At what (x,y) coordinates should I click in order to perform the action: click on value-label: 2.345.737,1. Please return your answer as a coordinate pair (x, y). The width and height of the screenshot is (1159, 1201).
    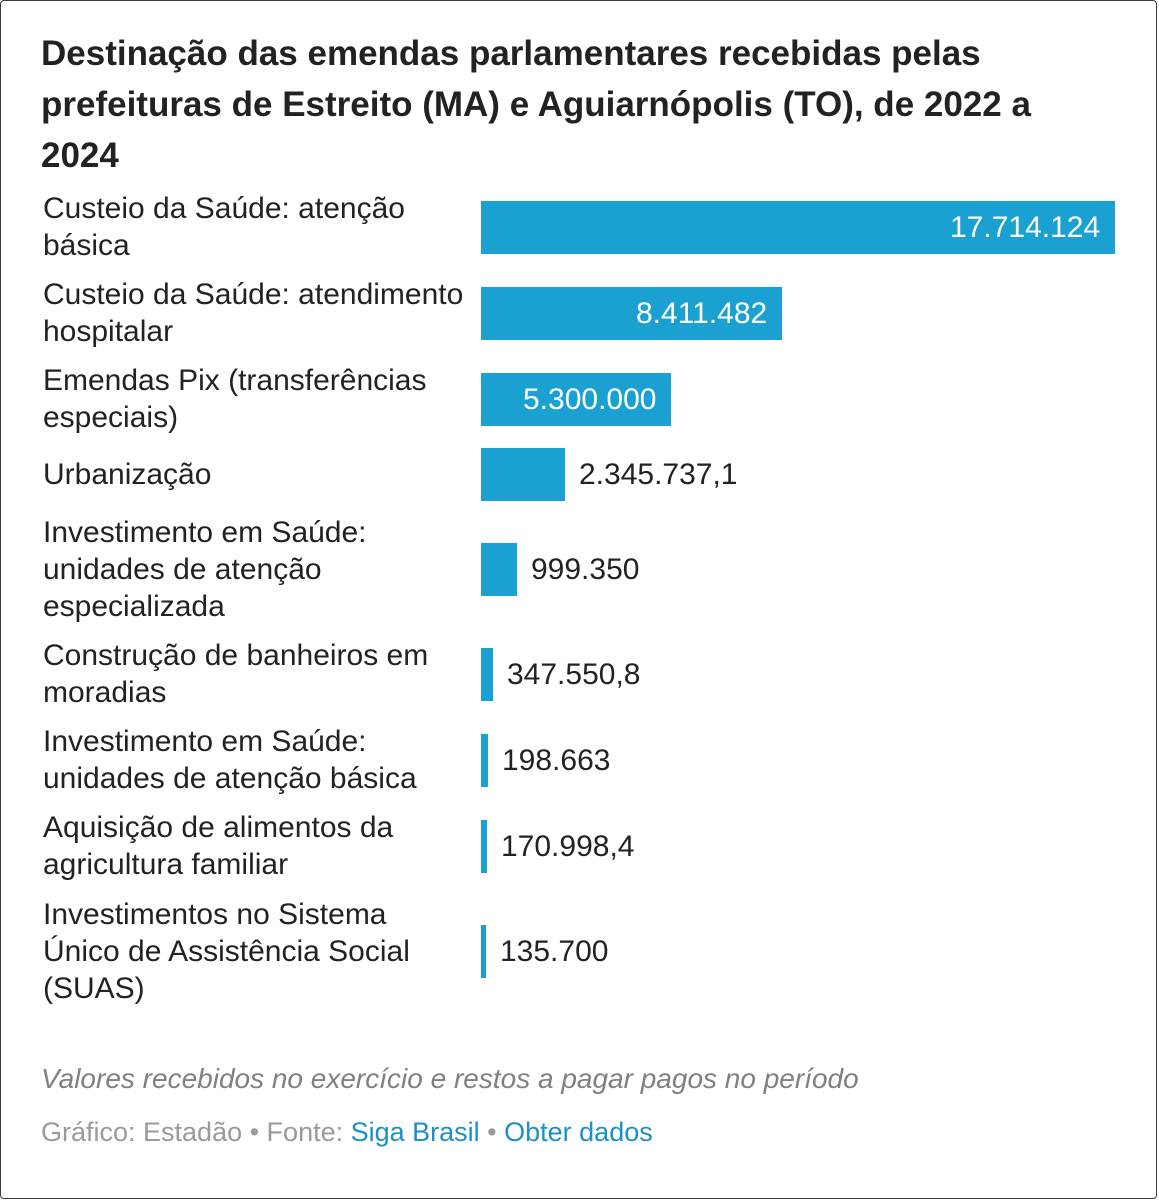
    Looking at the image, I should click on (658, 474).